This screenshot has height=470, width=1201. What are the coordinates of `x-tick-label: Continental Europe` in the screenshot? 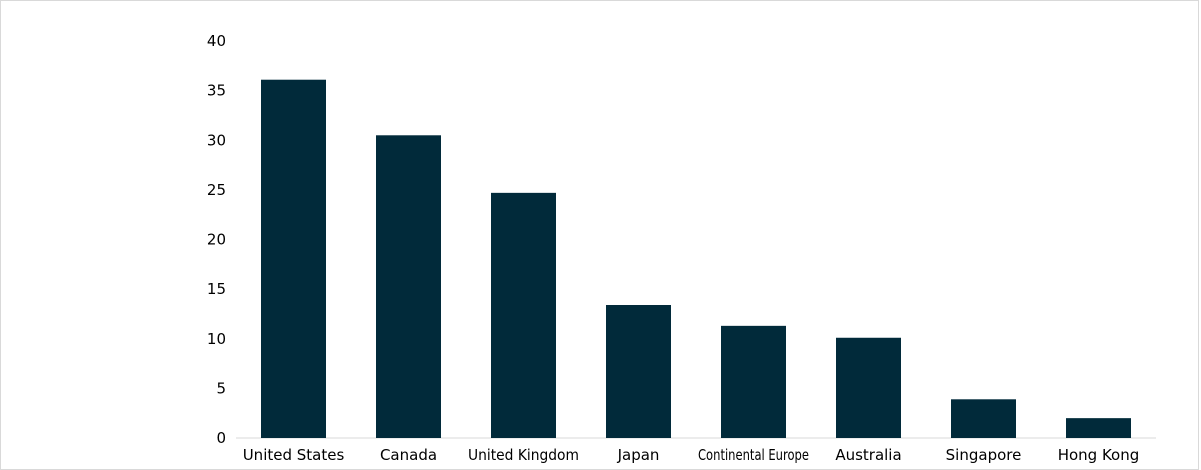 It's located at (753, 455).